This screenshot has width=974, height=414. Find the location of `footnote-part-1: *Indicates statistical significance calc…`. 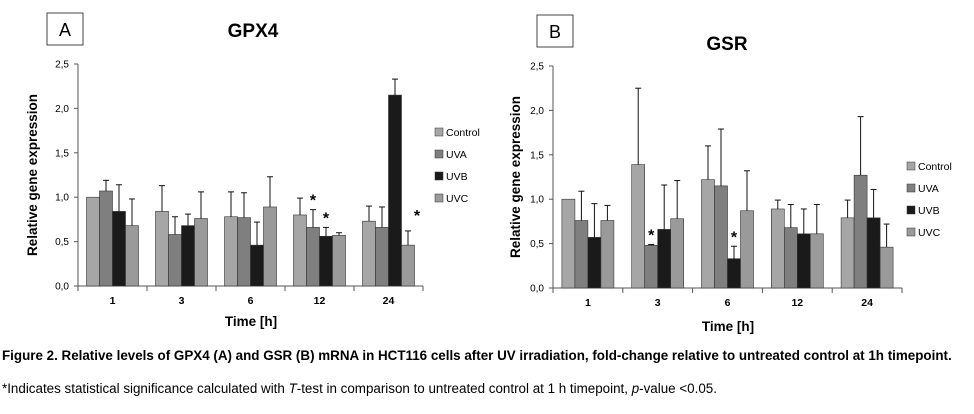

footnote-part-1: *Indicates statistical significance calc… is located at coordinates (145, 388).